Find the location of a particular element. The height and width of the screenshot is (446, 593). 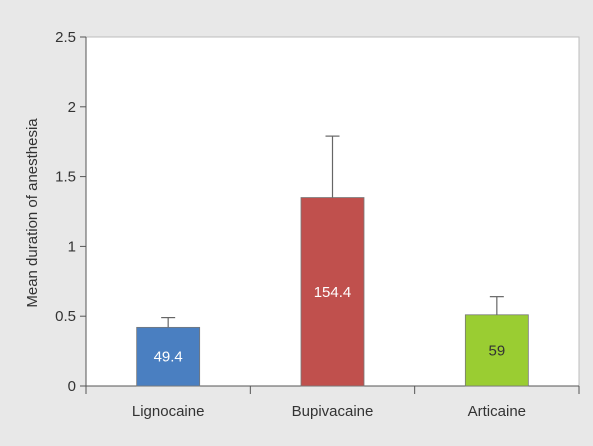

bar-bupivacaine is located at coordinates (332, 292).